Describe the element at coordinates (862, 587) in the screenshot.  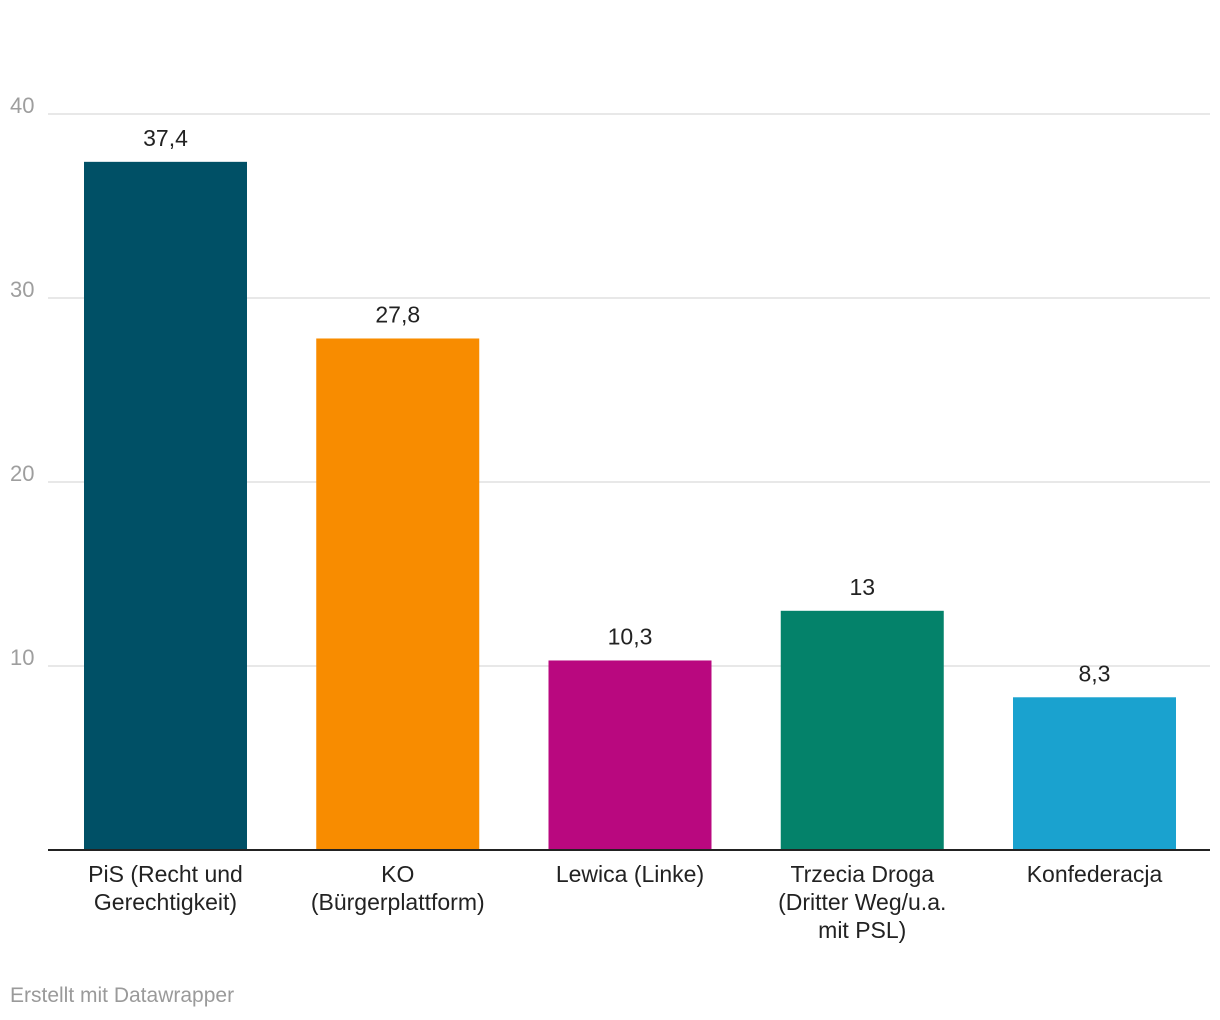
I see `value-label: 13` at that location.